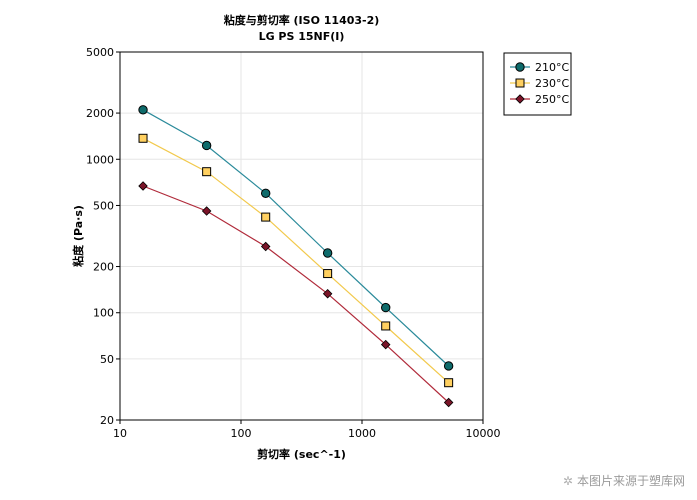 The image size is (697, 500). What do you see at coordinates (301, 36) in the screenshot?
I see `chart-subtitle: LG PS 15NF(I)` at bounding box center [301, 36].